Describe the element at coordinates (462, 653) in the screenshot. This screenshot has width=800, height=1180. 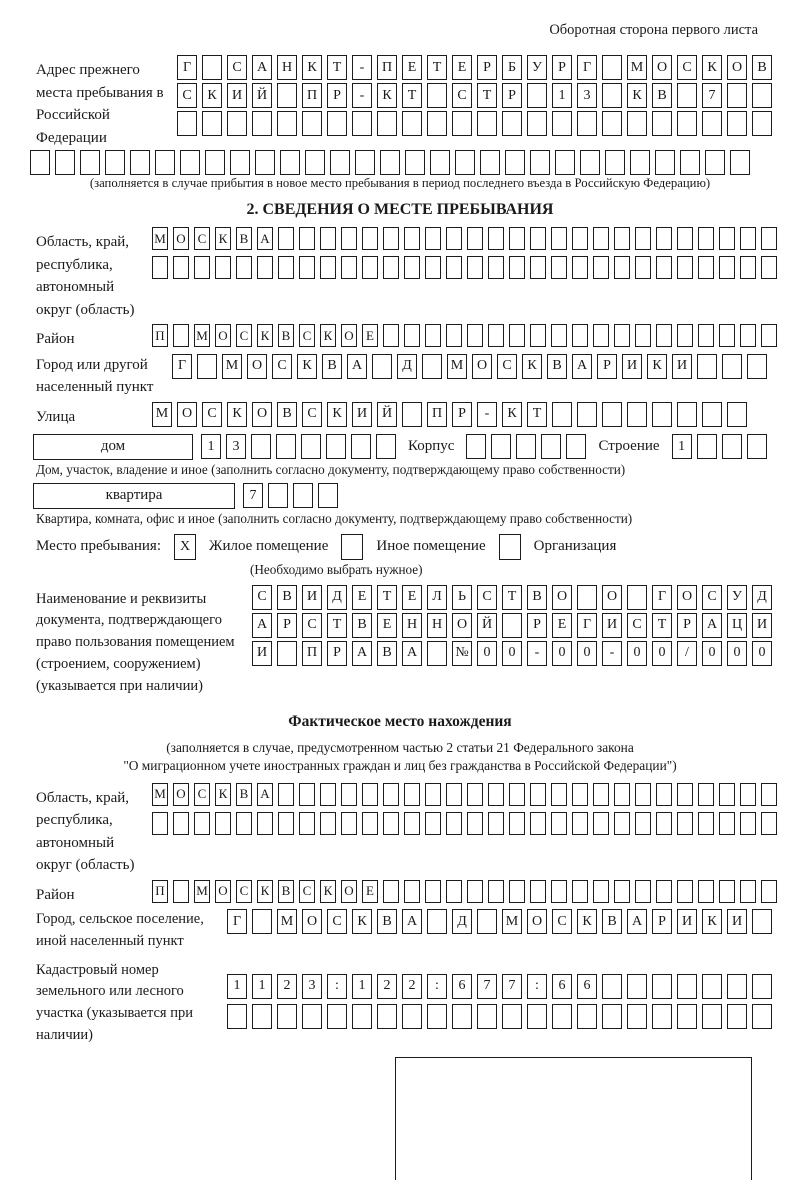
I see `char-cell: №` at that location.